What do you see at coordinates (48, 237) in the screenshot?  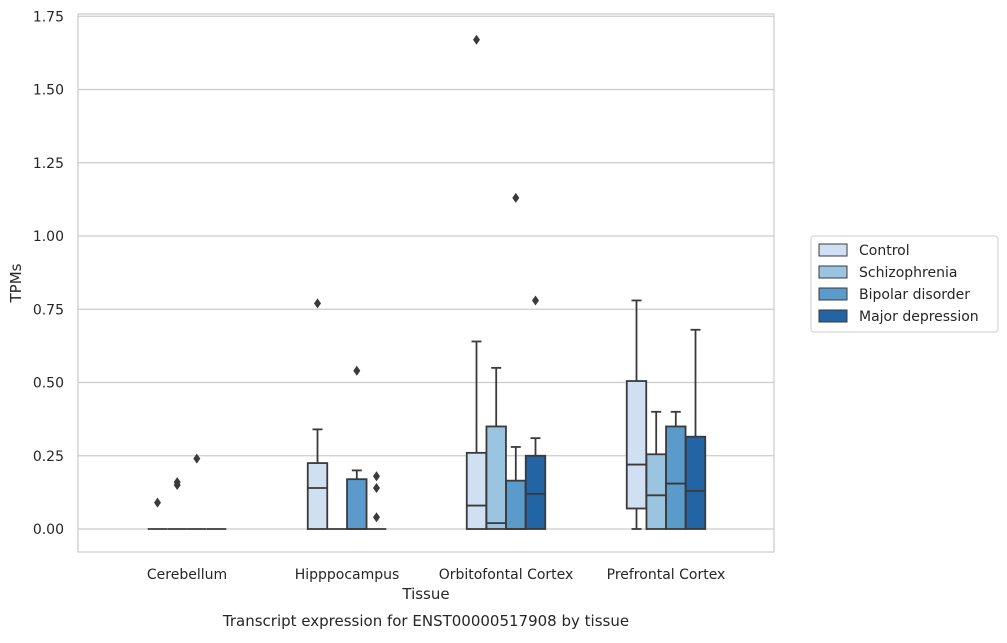 I see `y-tick-label: 1.00` at bounding box center [48, 237].